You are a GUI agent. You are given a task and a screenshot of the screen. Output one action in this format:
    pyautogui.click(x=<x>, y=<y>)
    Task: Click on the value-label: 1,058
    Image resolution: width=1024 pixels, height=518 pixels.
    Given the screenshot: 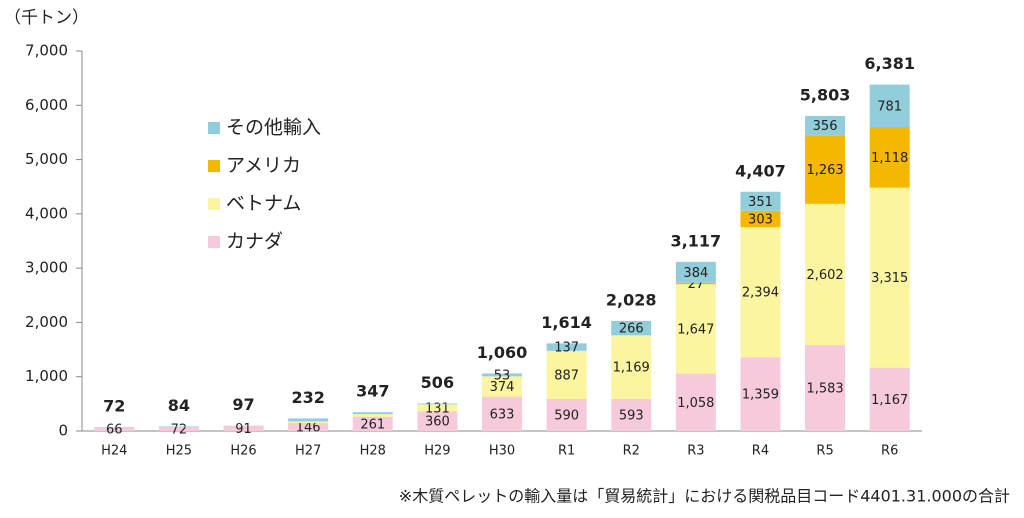 What is the action you would take?
    pyautogui.click(x=695, y=403)
    